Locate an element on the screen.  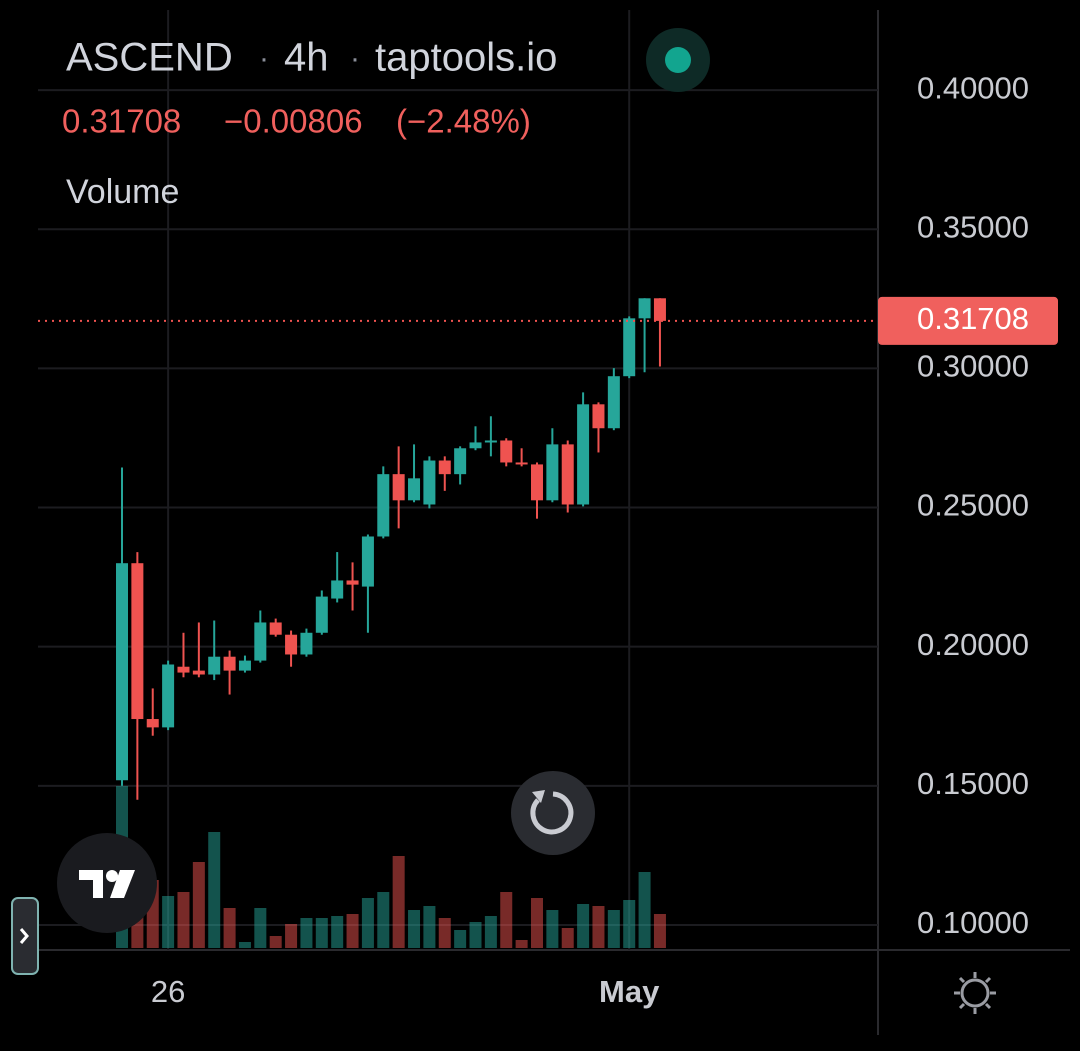
gear-teeth is located at coordinates (975, 993).